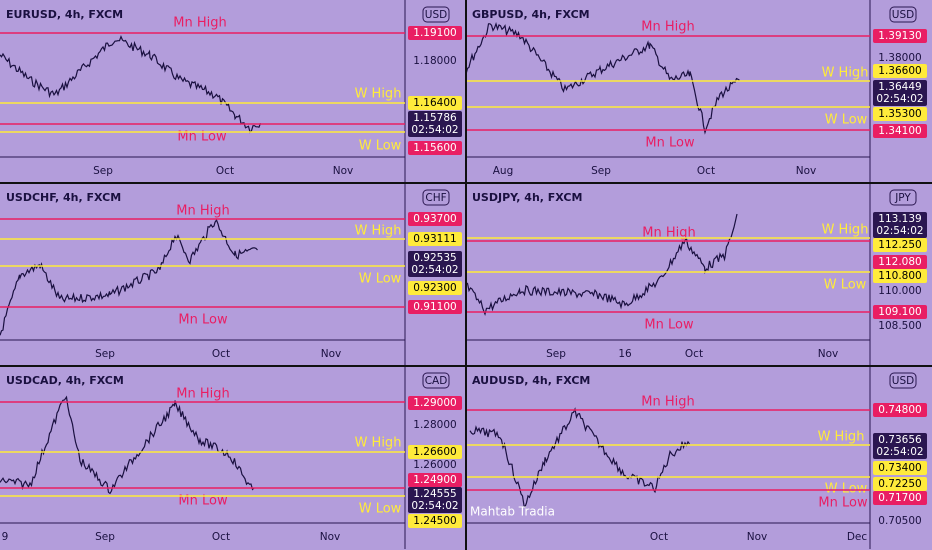 The image size is (932, 550). I want to click on current-price: 0.92535, so click(434, 258).